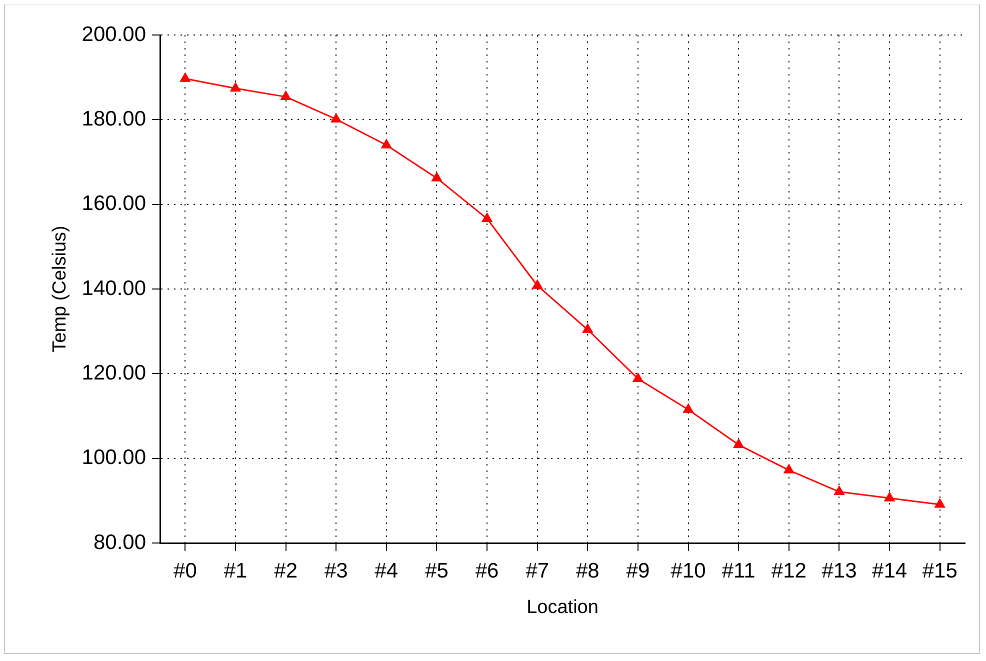  Describe the element at coordinates (562, 607) in the screenshot. I see `x-axis-title: Location` at that location.